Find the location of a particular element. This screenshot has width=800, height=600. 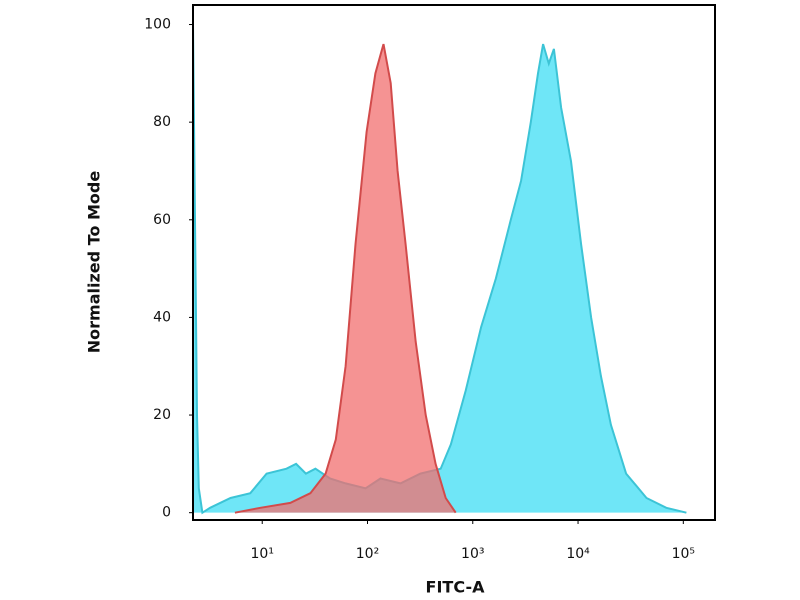

y-tick-label: 60 is located at coordinates (162, 220).